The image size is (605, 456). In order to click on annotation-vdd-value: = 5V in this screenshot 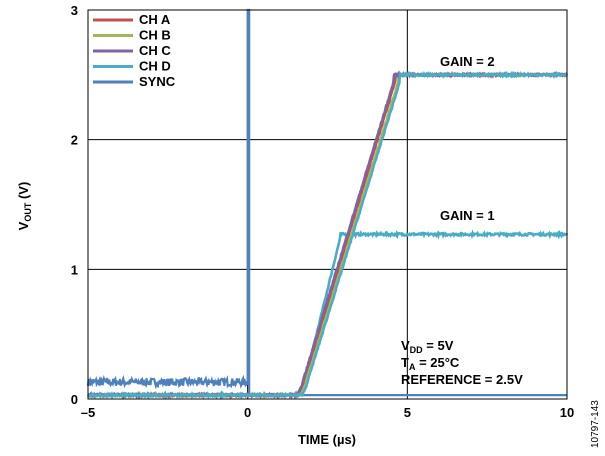, I will do `click(438, 345)`.